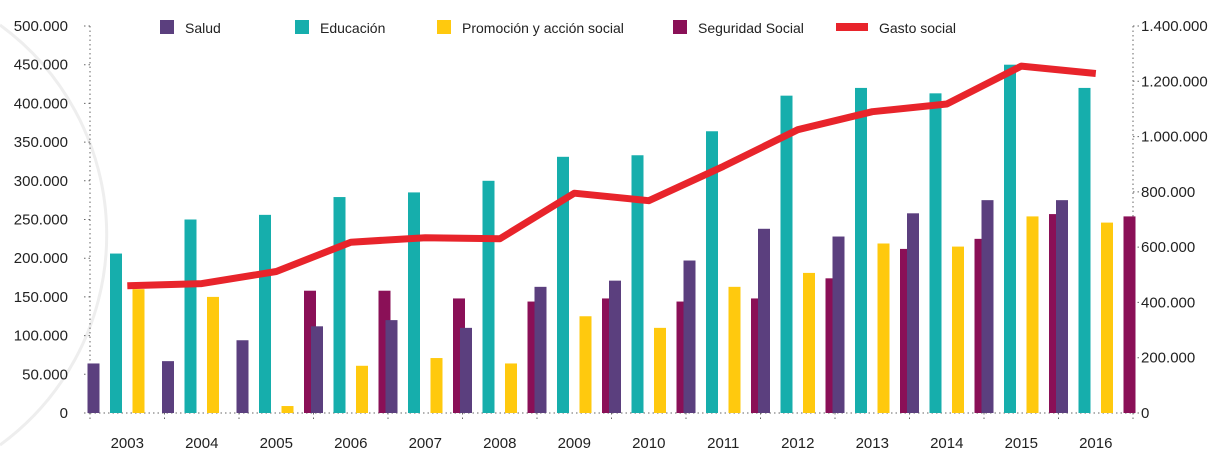 The width and height of the screenshot is (1211, 456). What do you see at coordinates (201, 443) in the screenshot?
I see `x-tick-label: 2004` at bounding box center [201, 443].